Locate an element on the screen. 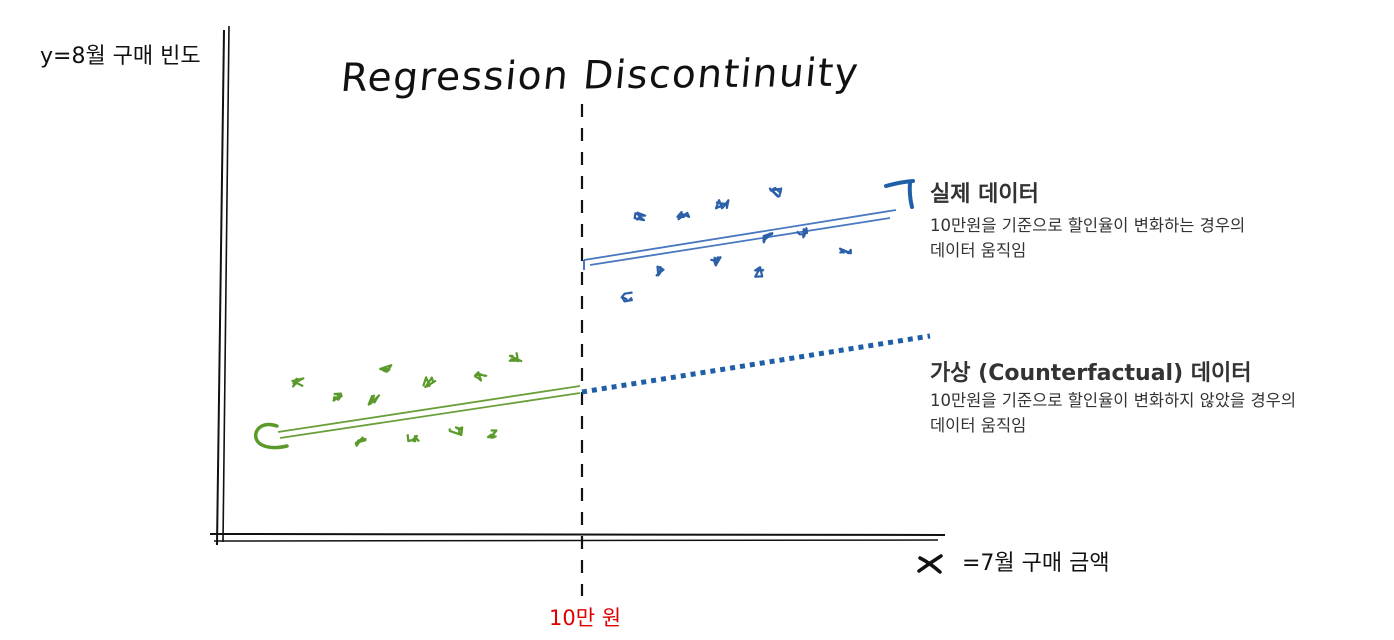 The height and width of the screenshot is (640, 1394). control-regression-line is located at coordinates (429, 412).